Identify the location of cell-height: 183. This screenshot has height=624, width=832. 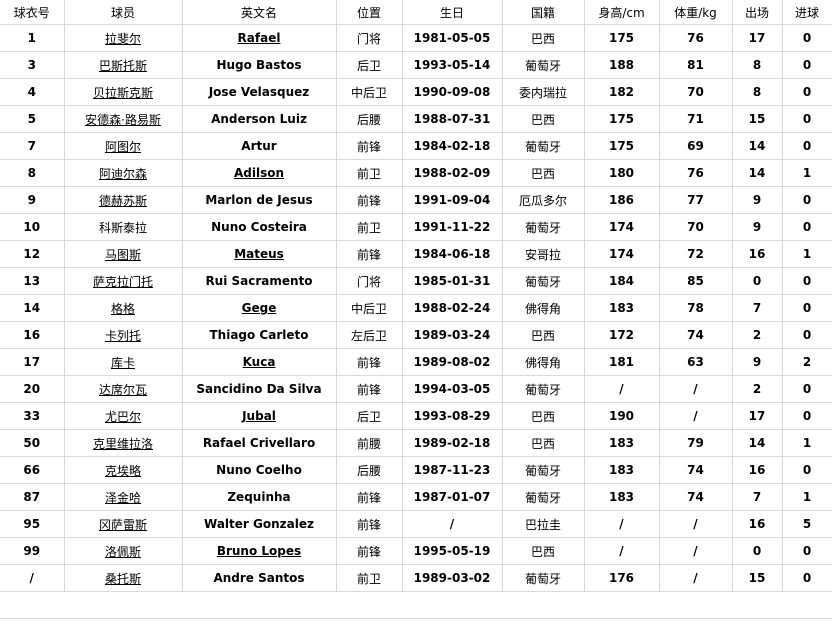
(621, 497).